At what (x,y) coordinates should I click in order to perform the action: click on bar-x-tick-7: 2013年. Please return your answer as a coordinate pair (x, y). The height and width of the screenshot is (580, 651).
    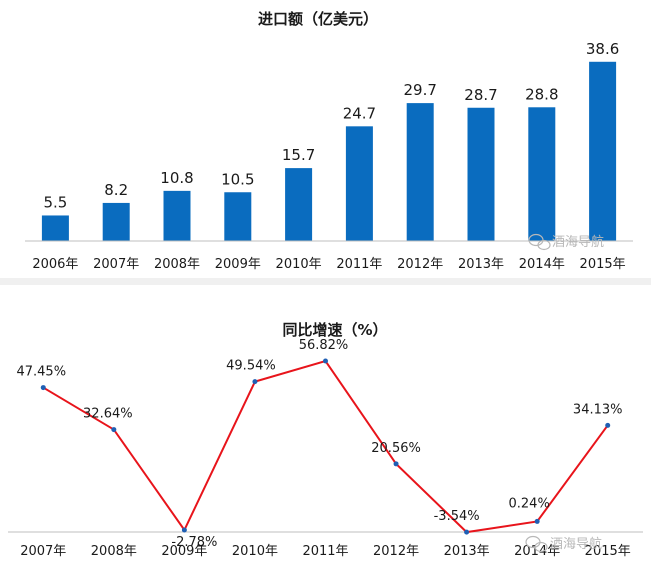
    Looking at the image, I should click on (481, 264).